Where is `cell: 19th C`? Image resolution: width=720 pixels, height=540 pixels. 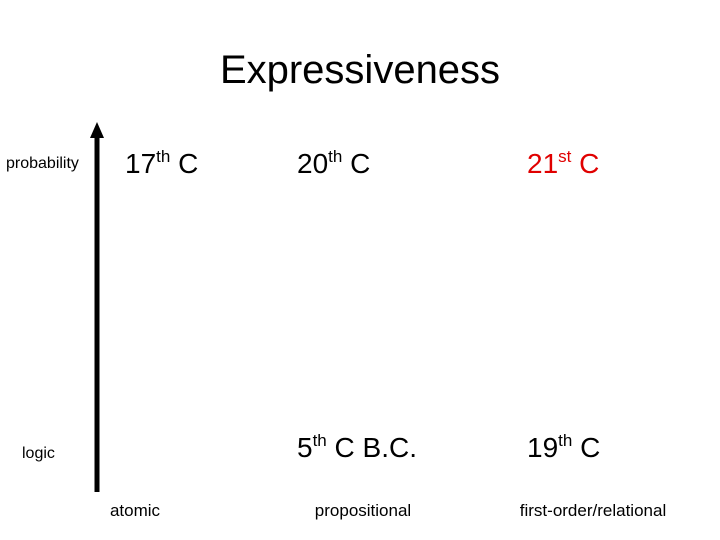
cell: 19th C is located at coordinates (564, 447).